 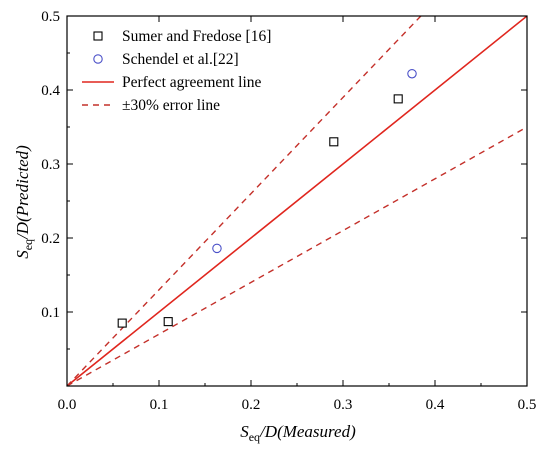 I want to click on x-tick-label: 0.3, so click(x=343, y=405).